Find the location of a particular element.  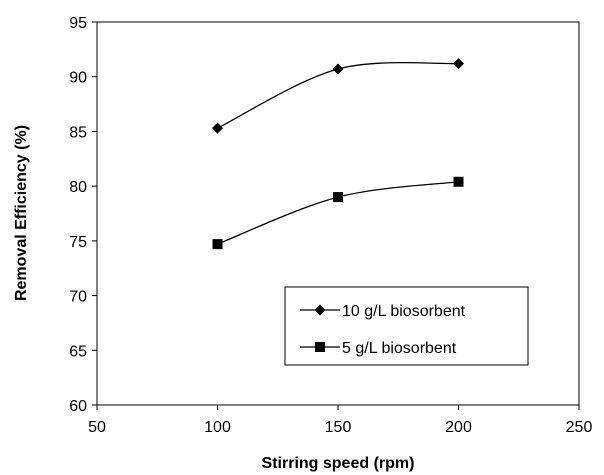

y-tick-label: 60 is located at coordinates (78, 406).